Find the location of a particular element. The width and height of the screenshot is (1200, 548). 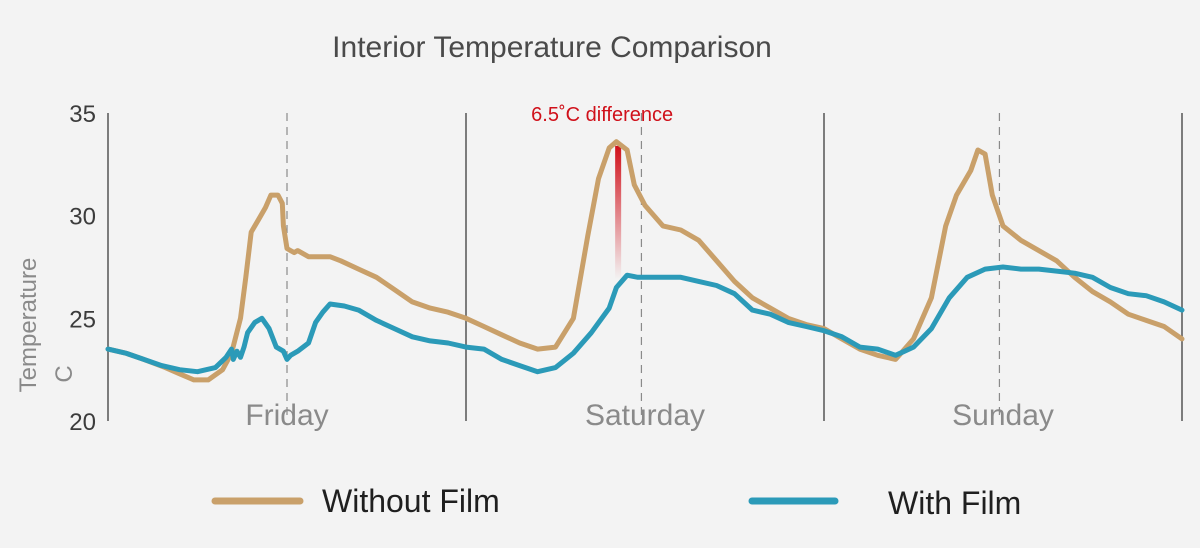

day-labels: Friday Saturday Sunday is located at coordinates (649, 415).